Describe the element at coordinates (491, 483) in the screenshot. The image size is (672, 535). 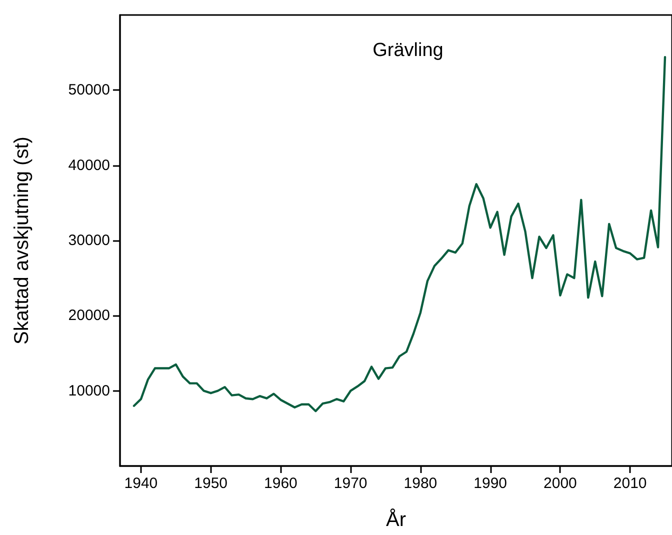
I see `x-tick-label: 1990` at that location.